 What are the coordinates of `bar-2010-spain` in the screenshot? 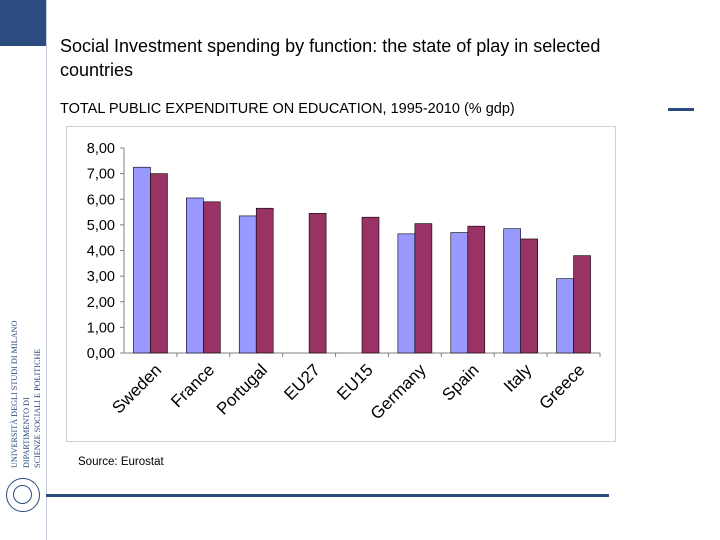 It's located at (476, 289).